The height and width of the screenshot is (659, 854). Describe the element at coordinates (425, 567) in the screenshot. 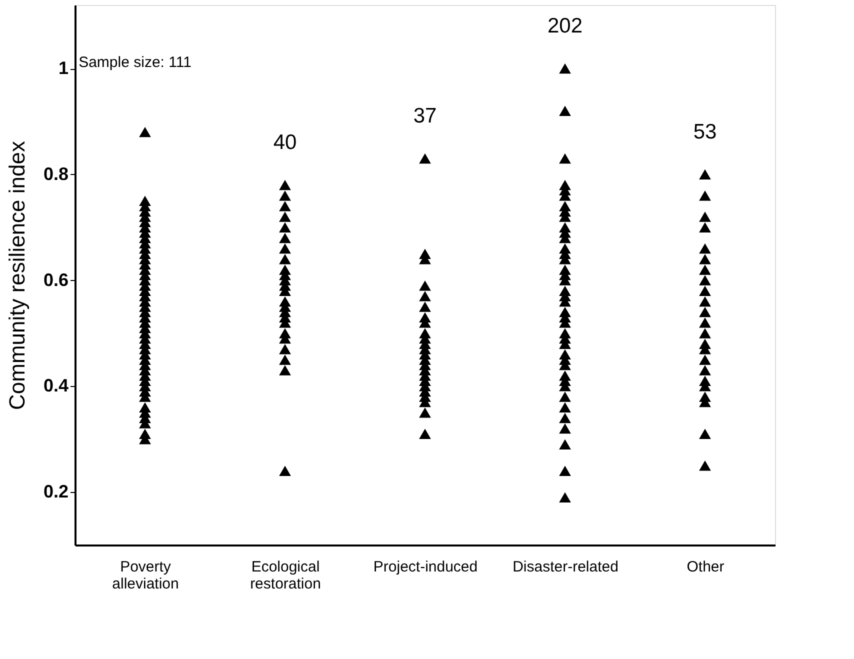

I see `x-tick-label: Project-induced` at that location.